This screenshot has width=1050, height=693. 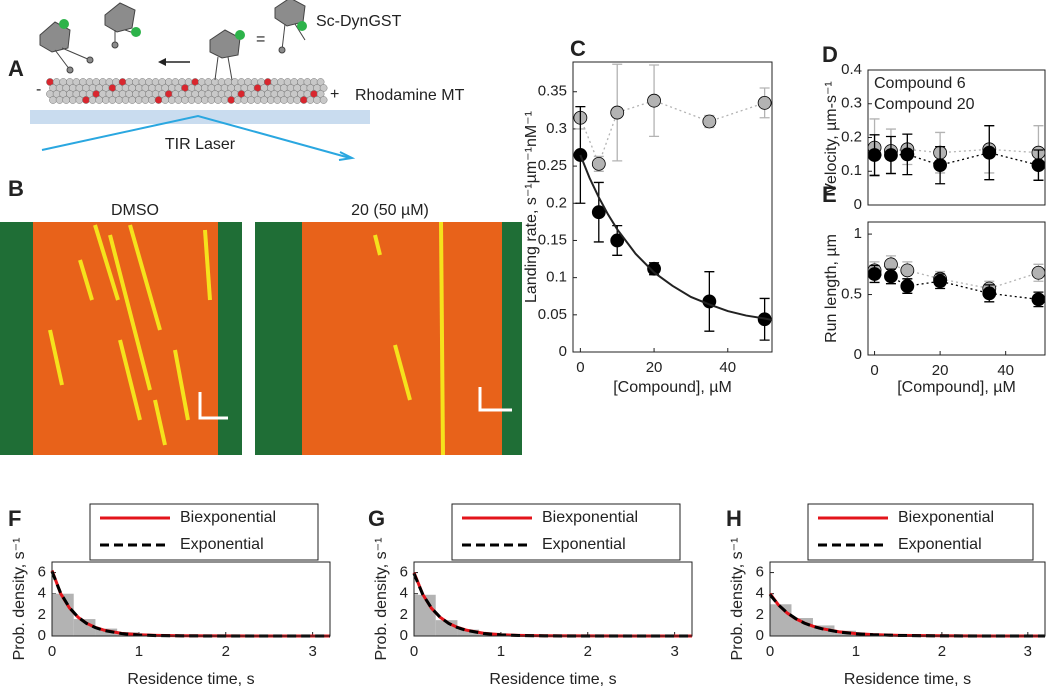 What do you see at coordinates (829, 194) in the screenshot?
I see `panel-label: E` at bounding box center [829, 194].